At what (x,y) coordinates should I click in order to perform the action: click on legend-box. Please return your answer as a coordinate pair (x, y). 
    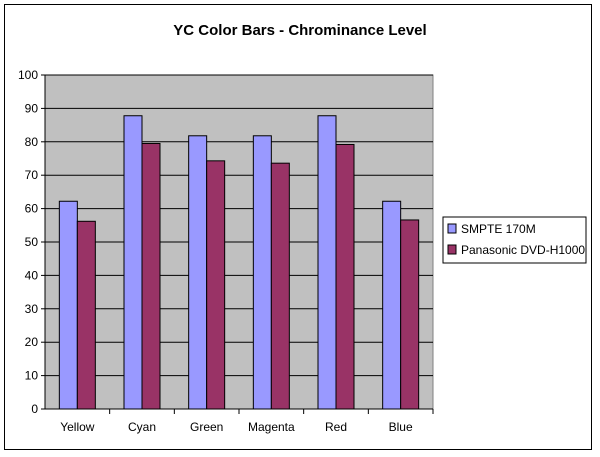
    Looking at the image, I should click on (514, 240).